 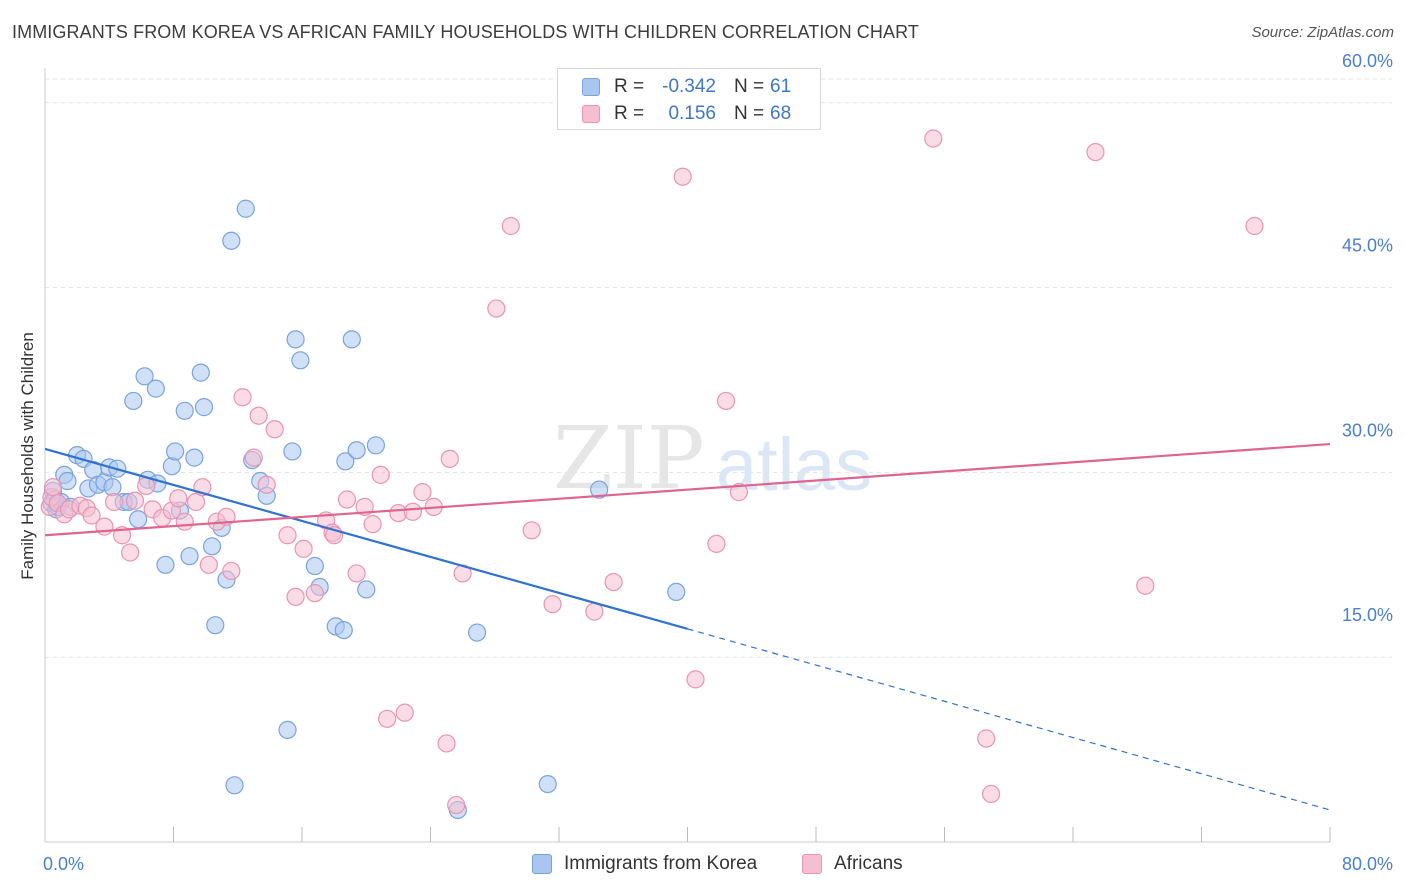 What do you see at coordinates (366, 538) in the screenshot?
I see `korea-trend-line` at bounding box center [366, 538].